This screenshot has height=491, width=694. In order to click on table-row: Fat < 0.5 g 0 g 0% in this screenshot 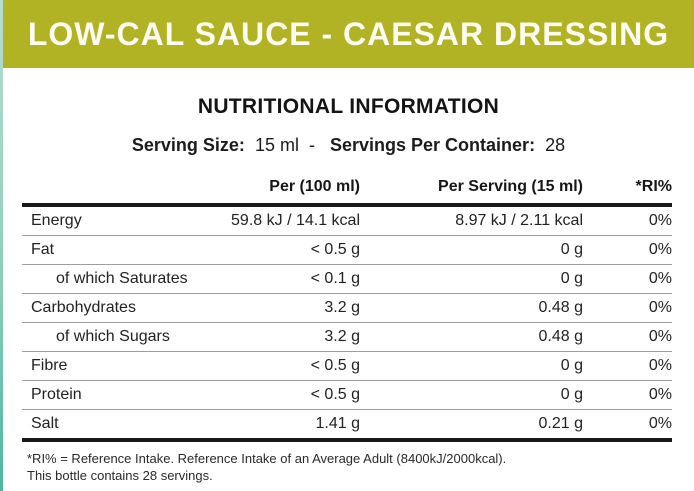, I will do `click(347, 250)`.